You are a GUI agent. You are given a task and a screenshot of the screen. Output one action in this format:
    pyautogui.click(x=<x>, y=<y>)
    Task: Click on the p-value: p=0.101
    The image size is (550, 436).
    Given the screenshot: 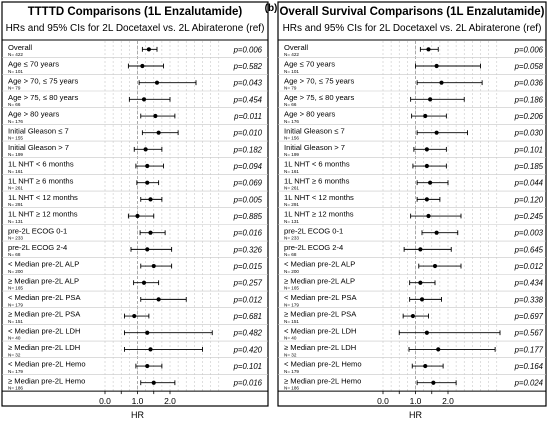 What is the action you would take?
    pyautogui.click(x=247, y=366)
    